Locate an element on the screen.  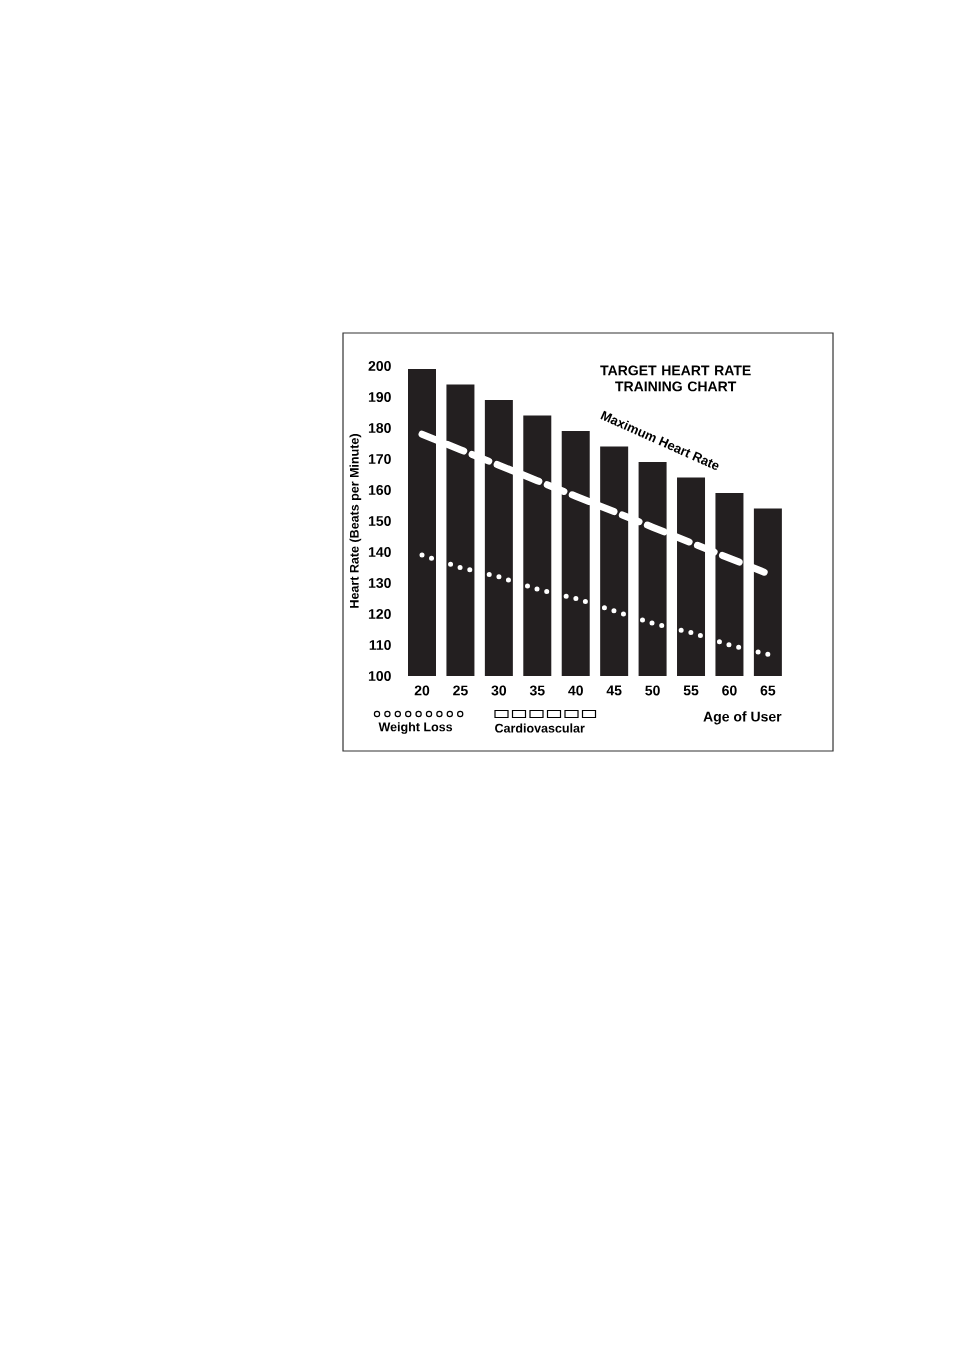
chart-title: TARGET HEART RATE TRAINING CHART is located at coordinates (675, 378).